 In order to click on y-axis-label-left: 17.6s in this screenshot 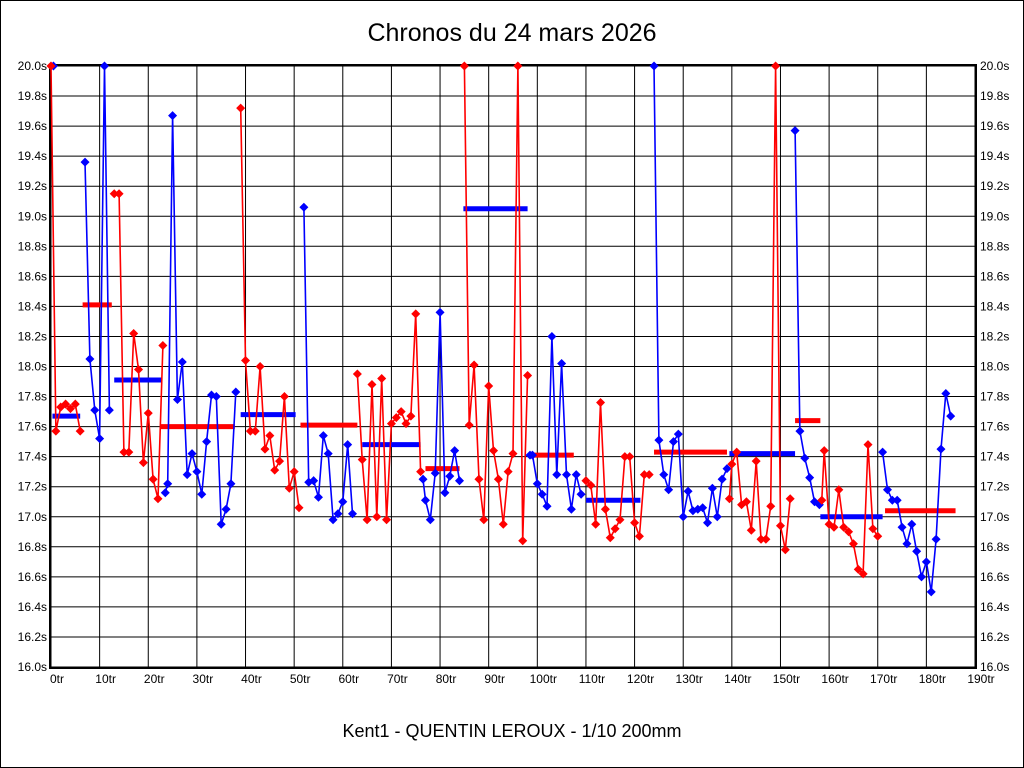, I will do `click(32, 427)`.